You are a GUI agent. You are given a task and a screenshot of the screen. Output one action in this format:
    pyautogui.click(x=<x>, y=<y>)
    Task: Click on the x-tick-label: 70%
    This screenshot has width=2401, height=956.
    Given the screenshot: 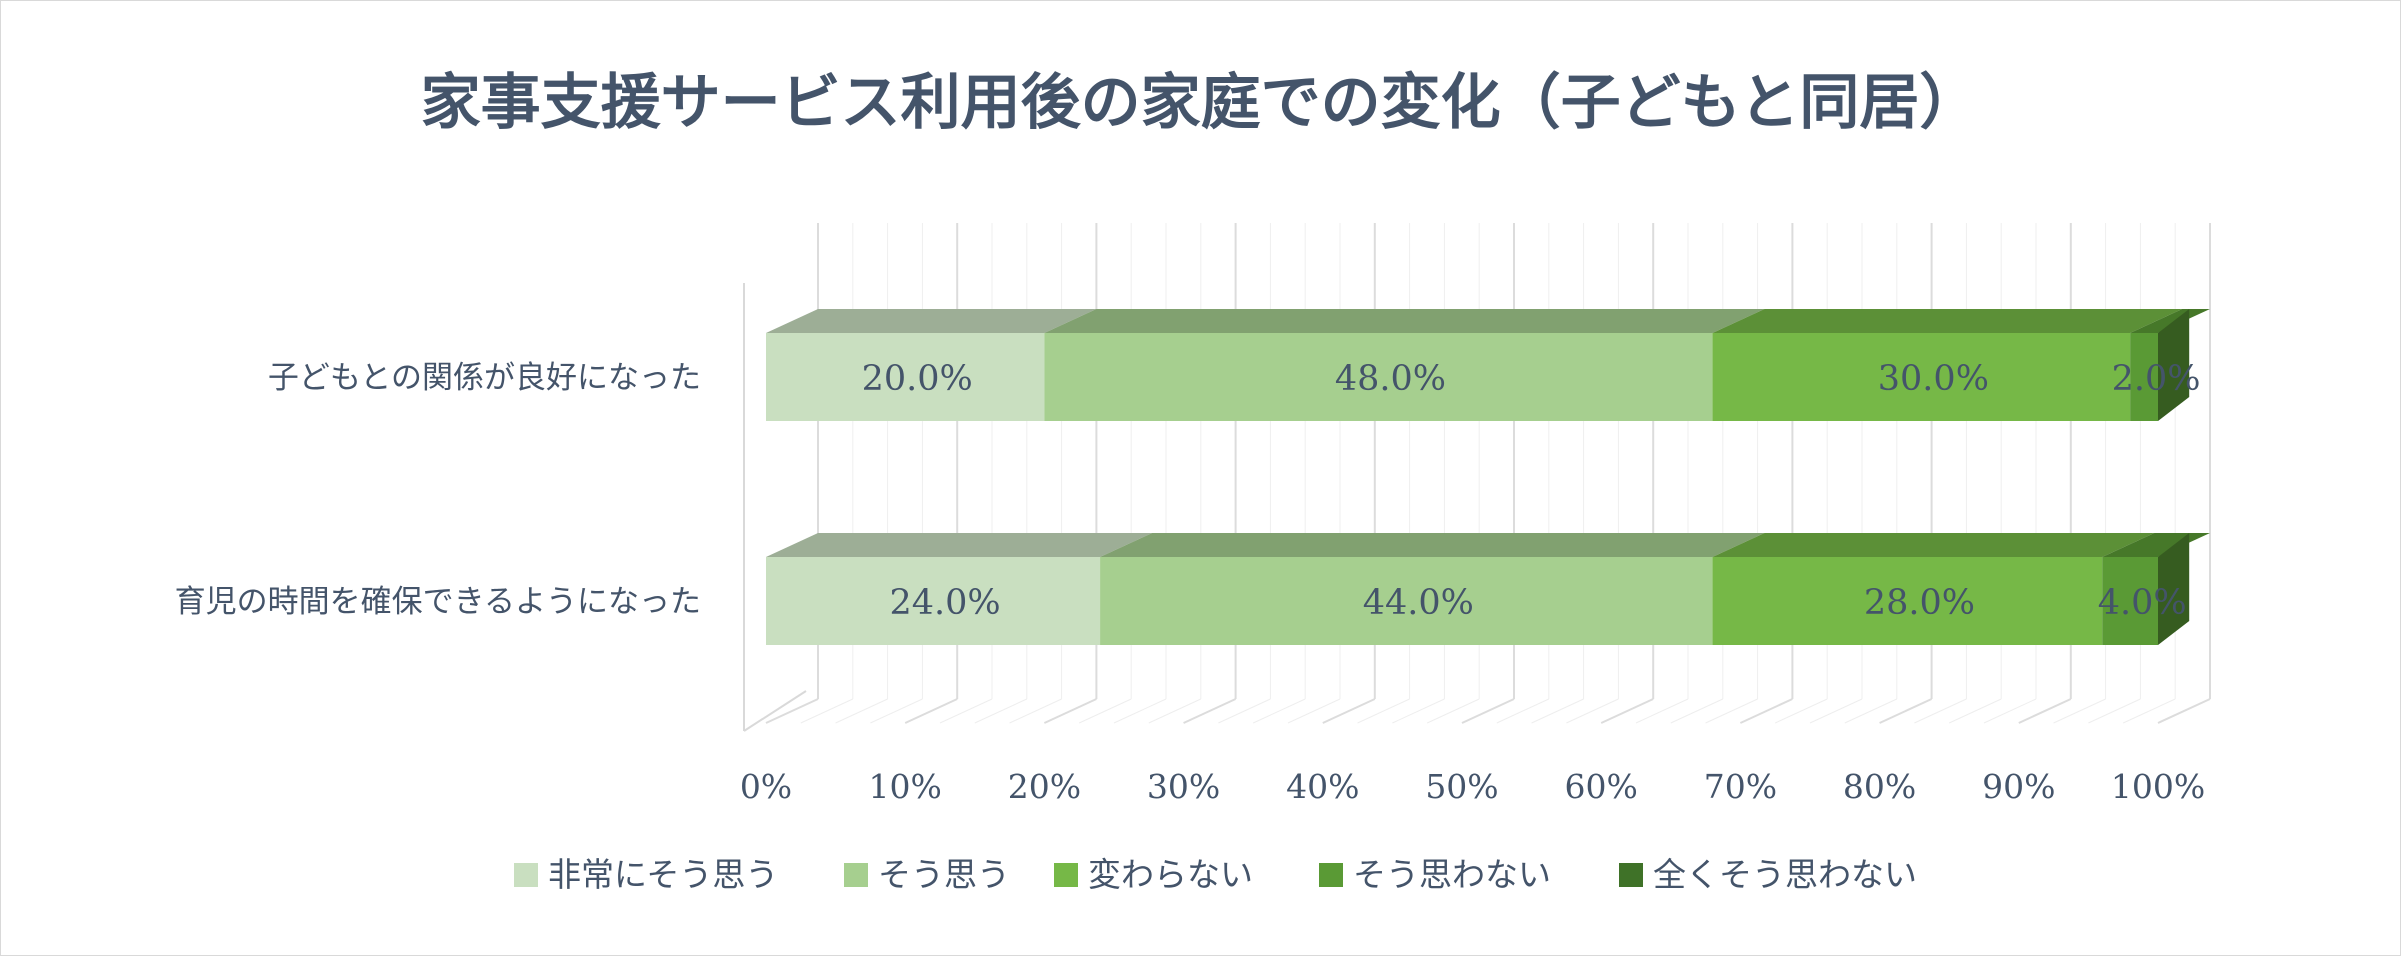 What is the action you would take?
    pyautogui.click(x=1740, y=786)
    